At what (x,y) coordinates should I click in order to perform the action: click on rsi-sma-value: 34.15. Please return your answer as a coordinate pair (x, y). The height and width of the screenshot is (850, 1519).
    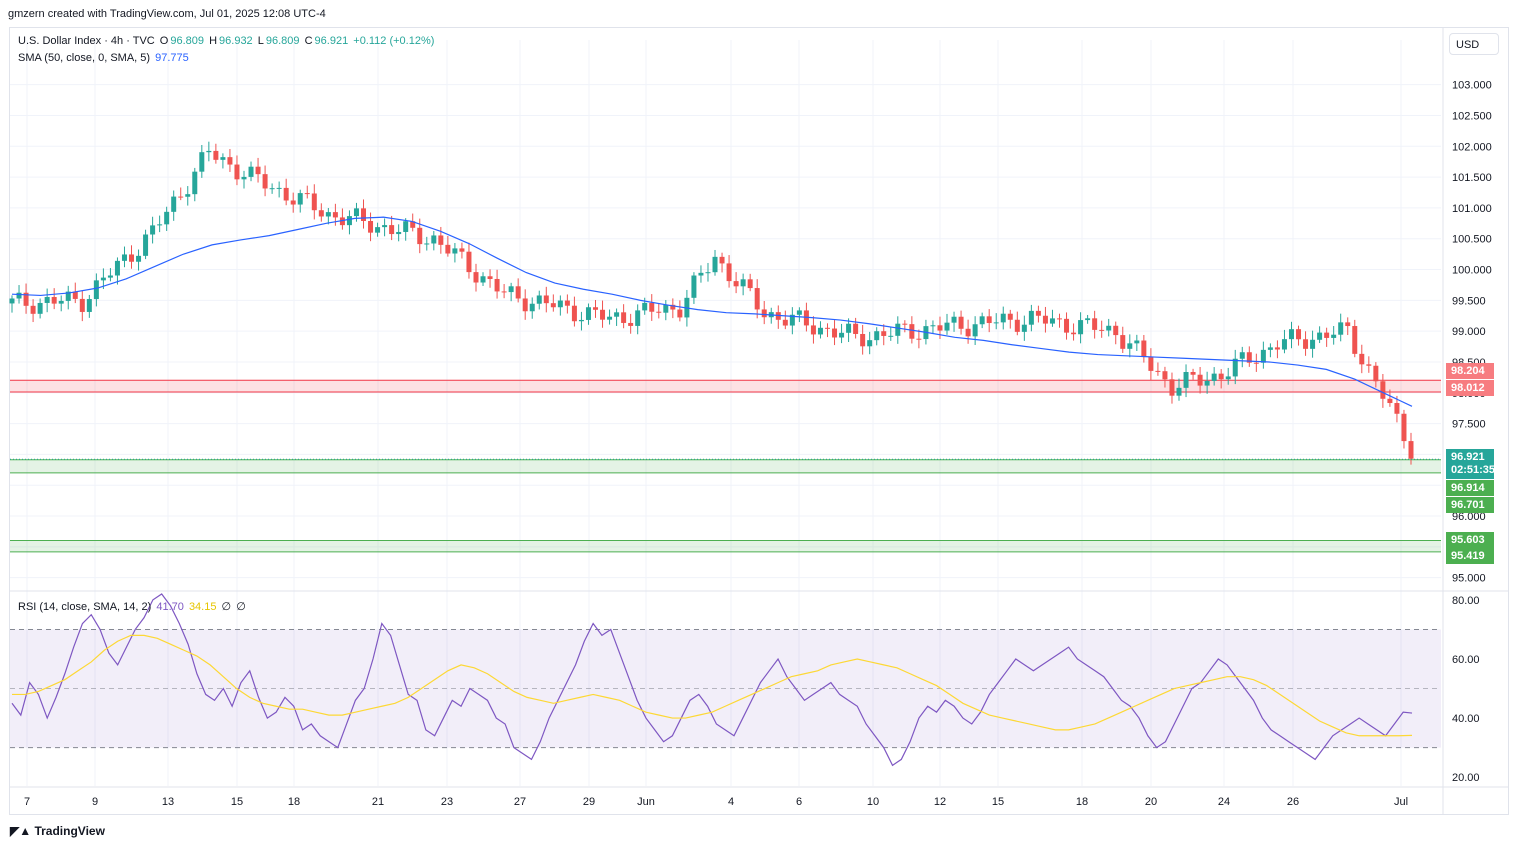
    Looking at the image, I should click on (202, 607).